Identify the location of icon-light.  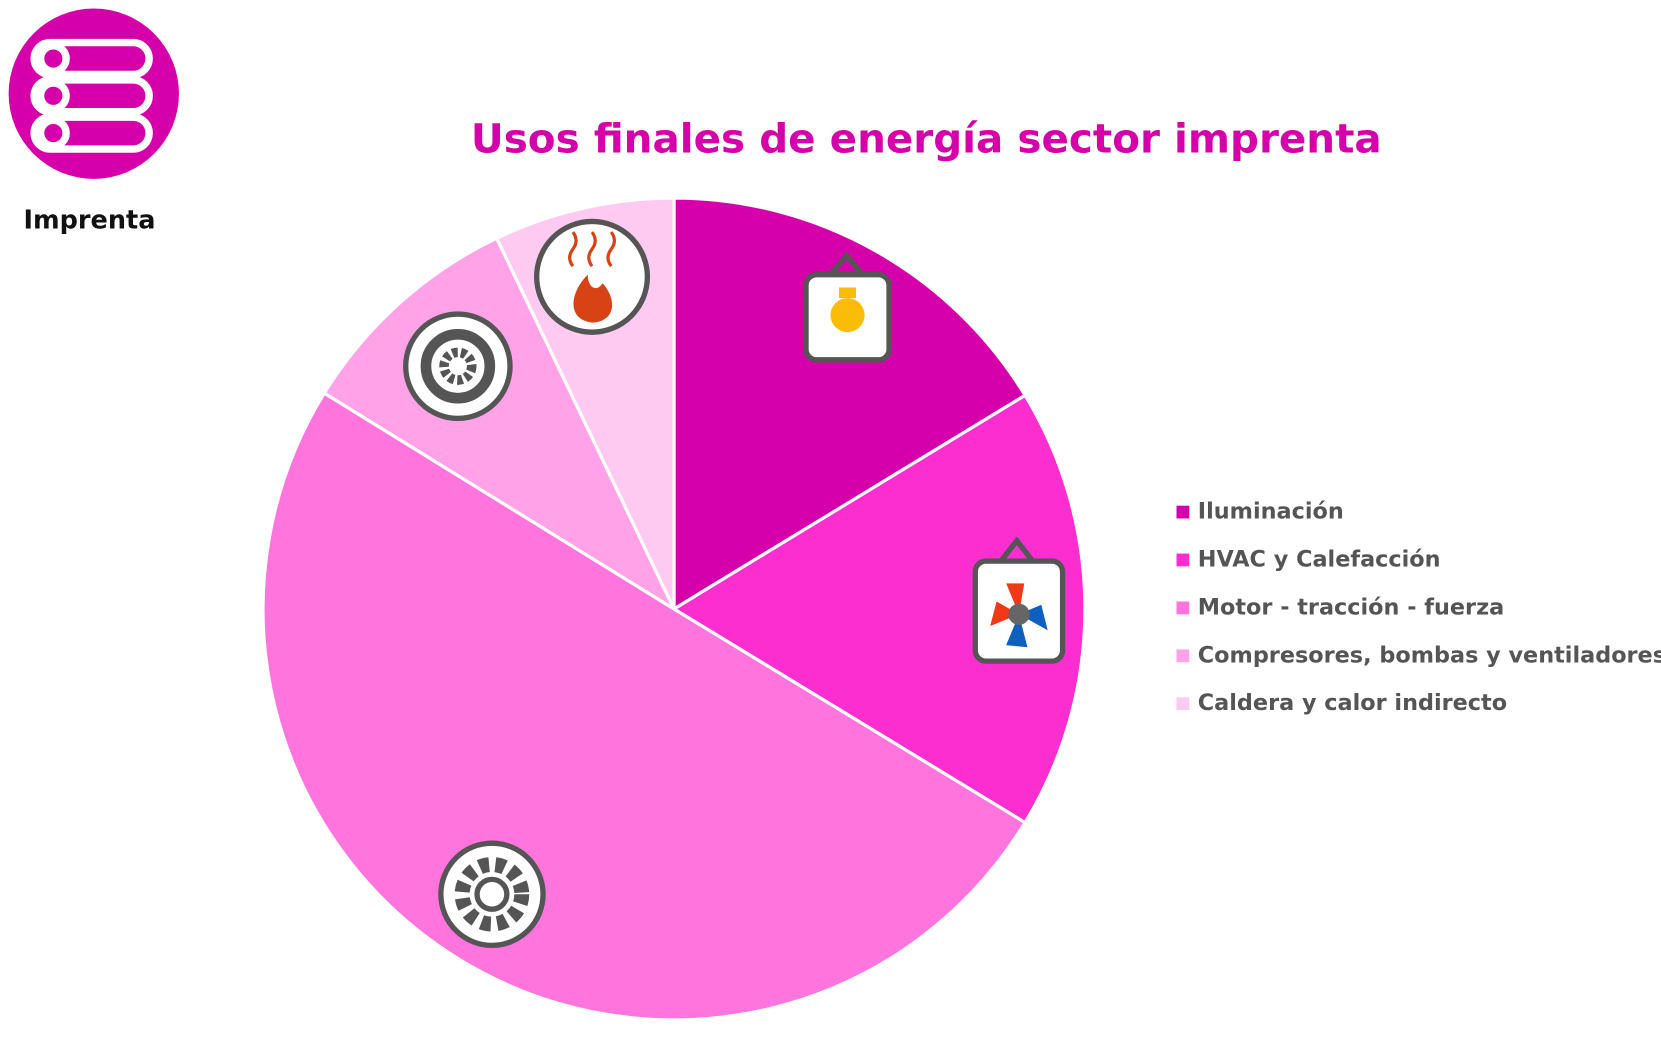
(847, 307).